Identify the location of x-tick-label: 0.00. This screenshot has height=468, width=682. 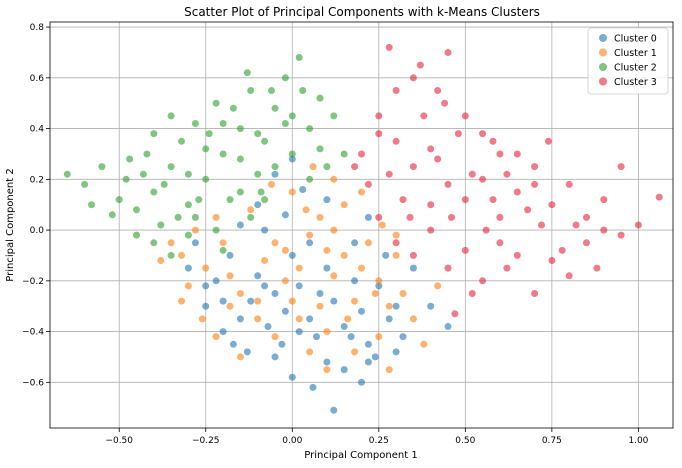
(292, 441).